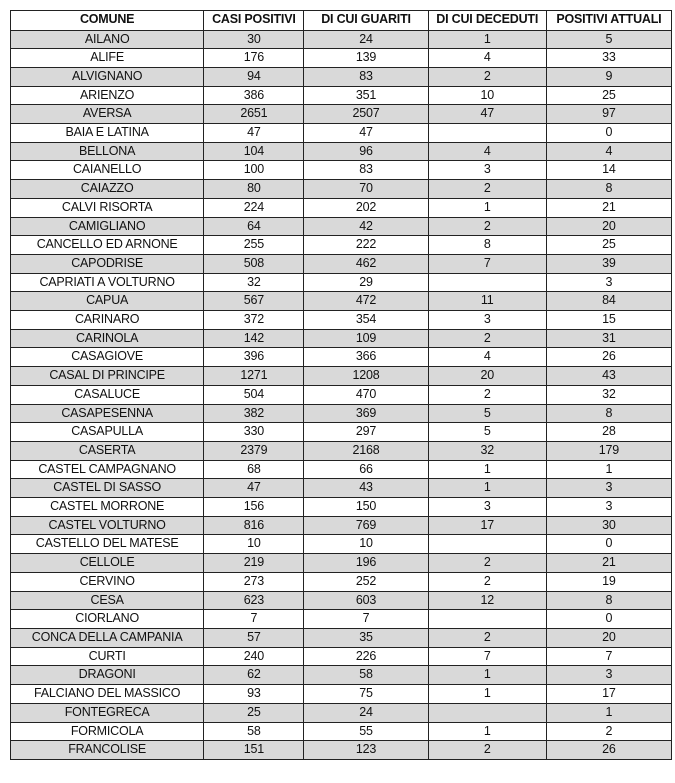 Image resolution: width=675 pixels, height=783 pixels. What do you see at coordinates (107, 226) in the screenshot?
I see `cell-comune: CAMIGLIANO` at bounding box center [107, 226].